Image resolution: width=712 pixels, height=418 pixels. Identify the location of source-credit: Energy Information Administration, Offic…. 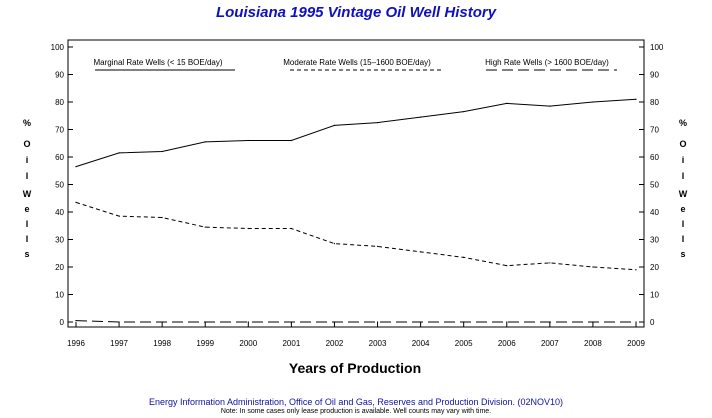
(356, 402).